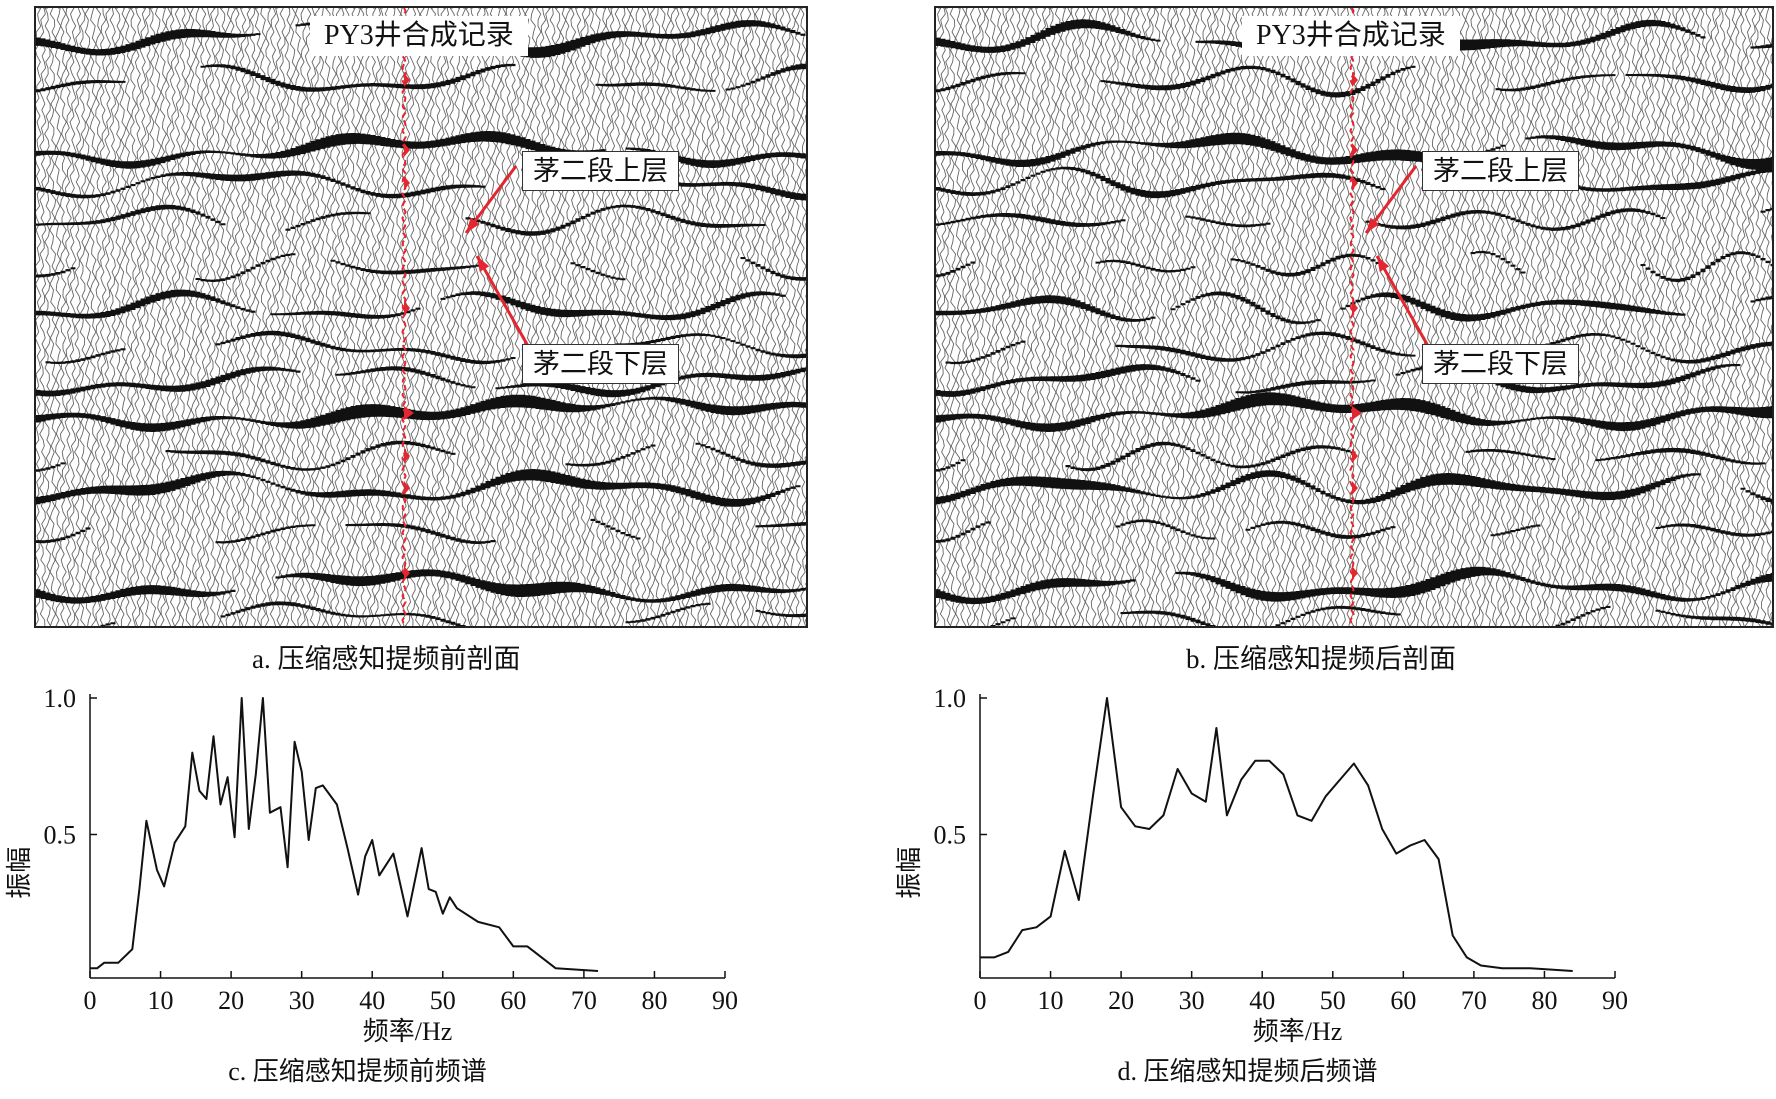  What do you see at coordinates (419, 36) in the screenshot?
I see `well-label-a: PY3井合成记录` at bounding box center [419, 36].